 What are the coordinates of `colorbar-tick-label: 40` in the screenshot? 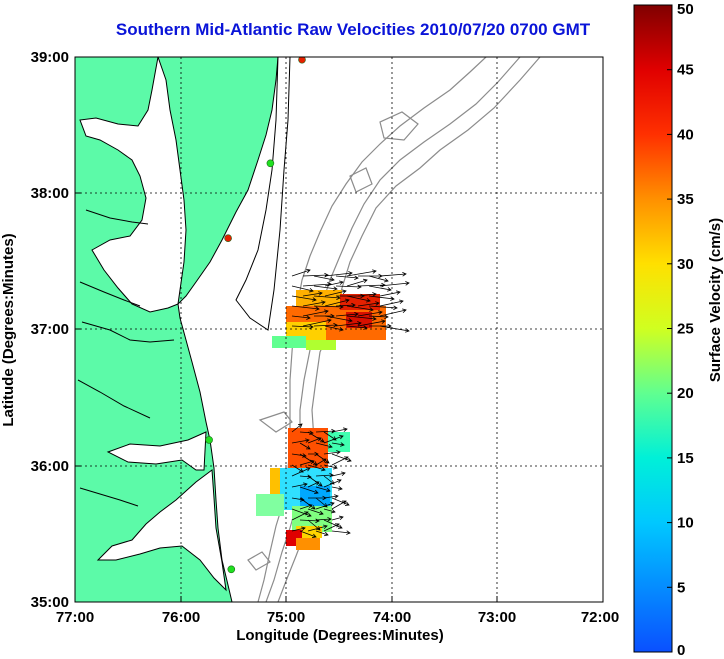 It's located at (685, 134).